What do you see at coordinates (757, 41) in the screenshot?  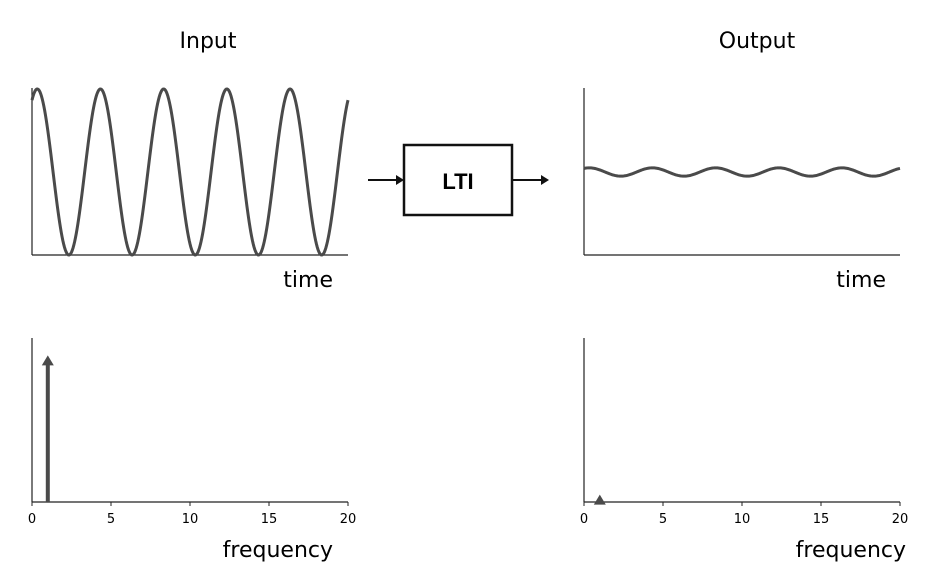 I see `output-title: Output` at bounding box center [757, 41].